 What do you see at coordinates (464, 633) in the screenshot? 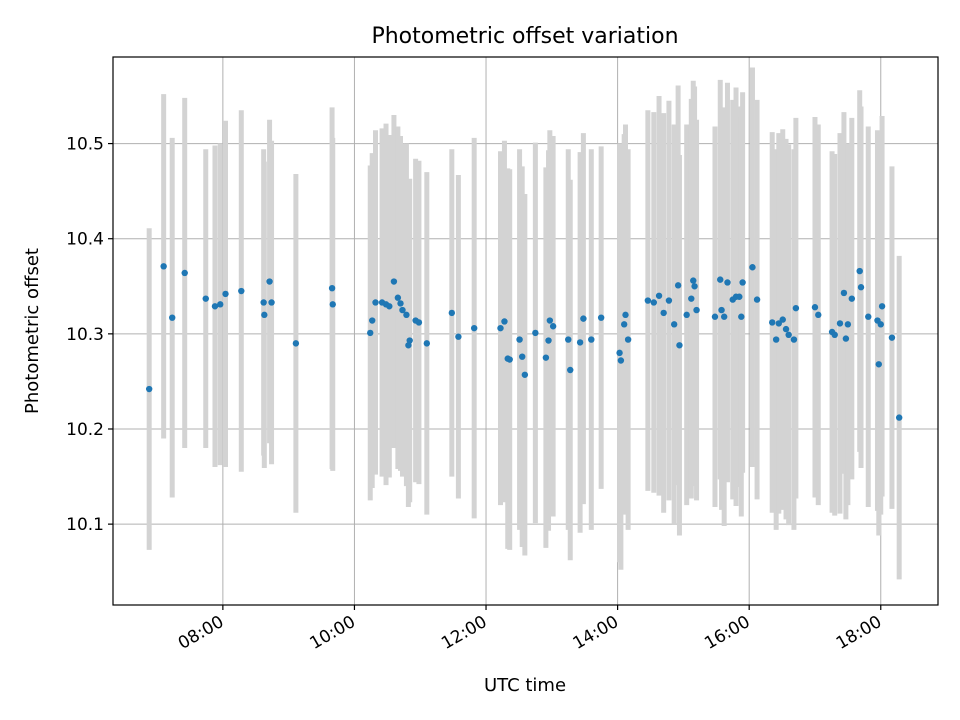
I see `x-tick-label: 12:00` at bounding box center [464, 633].